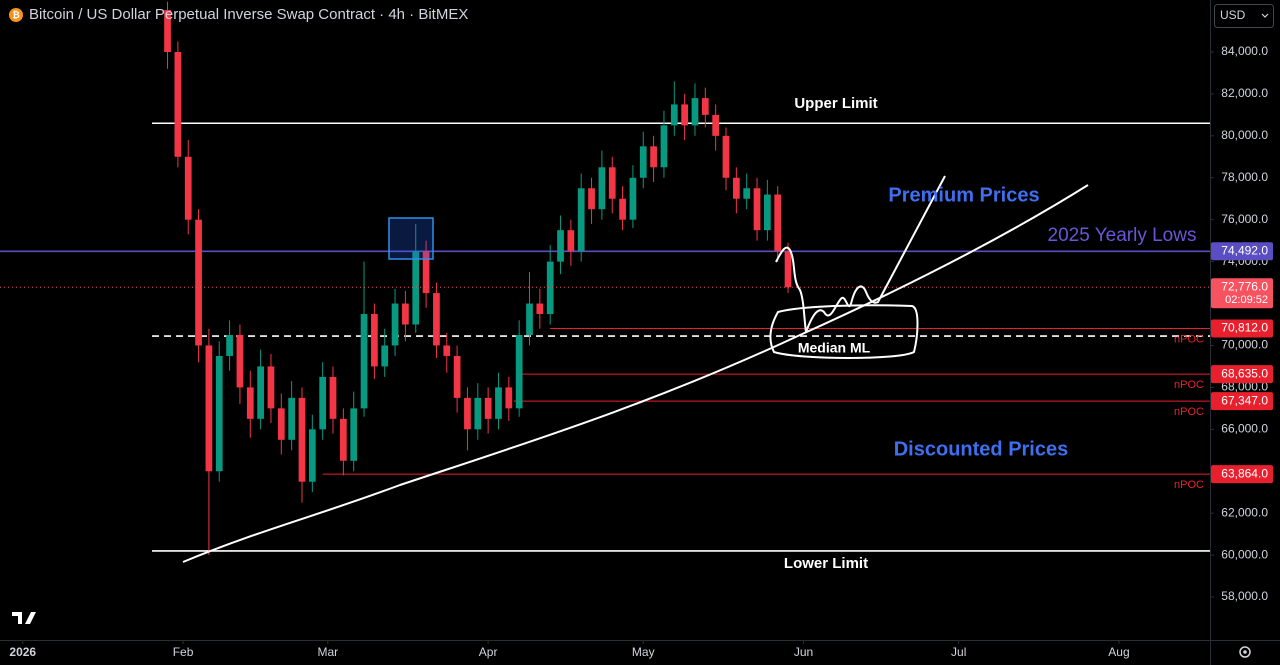  Describe the element at coordinates (1244, 286) in the screenshot. I see `last-price-label: 72,776.0` at that location.